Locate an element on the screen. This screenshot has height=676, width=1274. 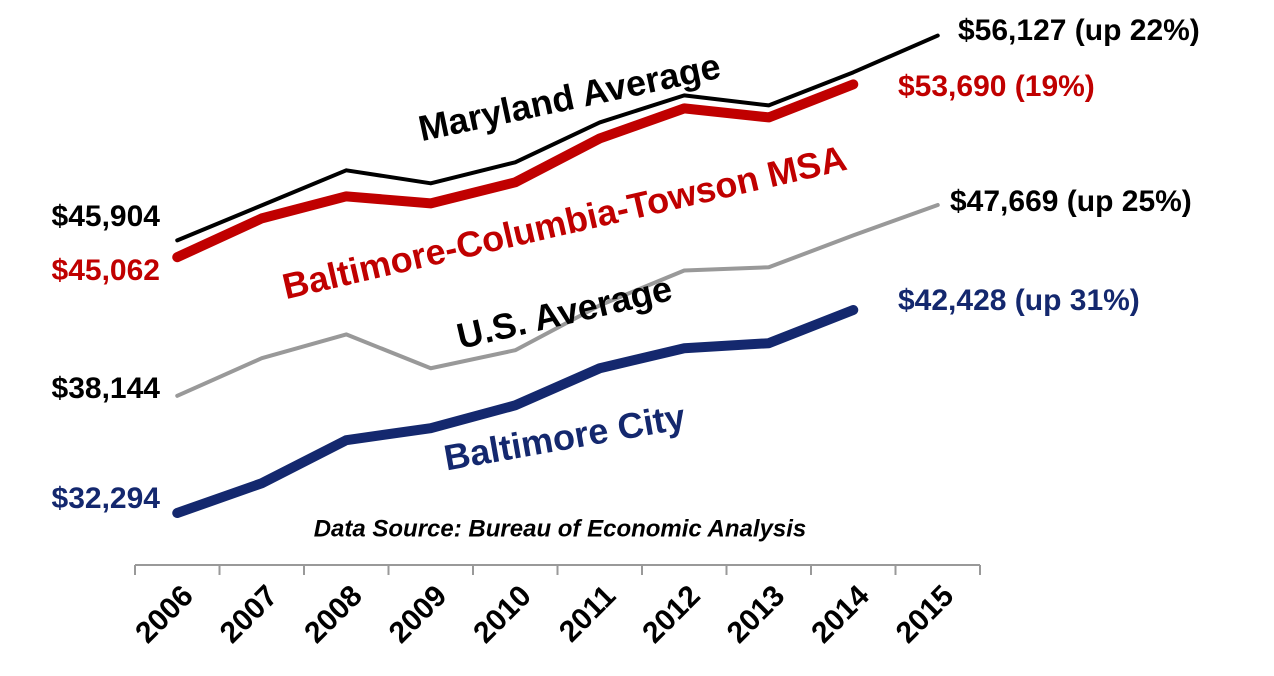
value-label: $45,062 is located at coordinates (106, 270).